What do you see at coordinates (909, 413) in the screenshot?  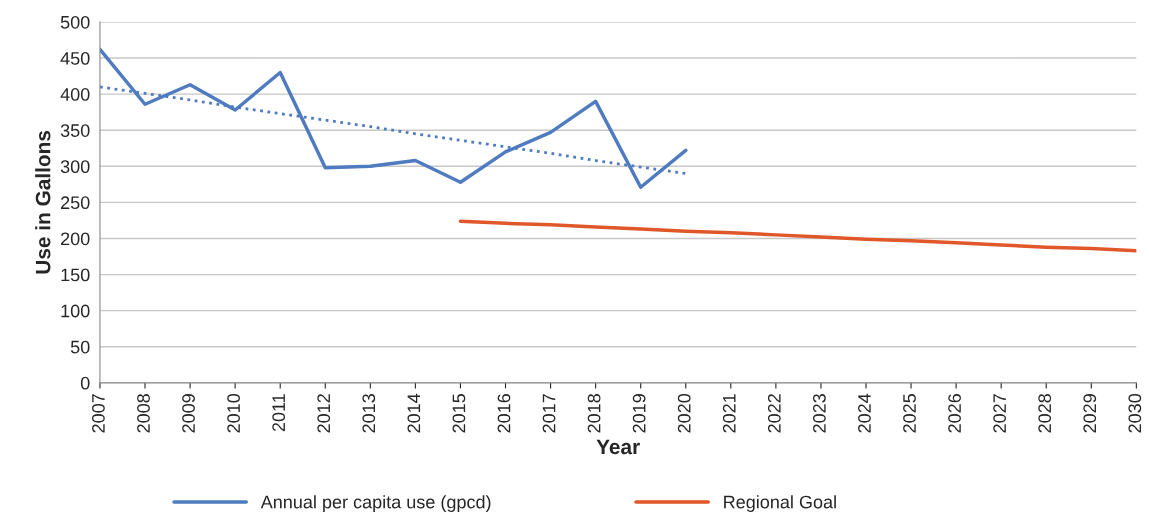 I see `x-tick-label: 2025` at bounding box center [909, 413].